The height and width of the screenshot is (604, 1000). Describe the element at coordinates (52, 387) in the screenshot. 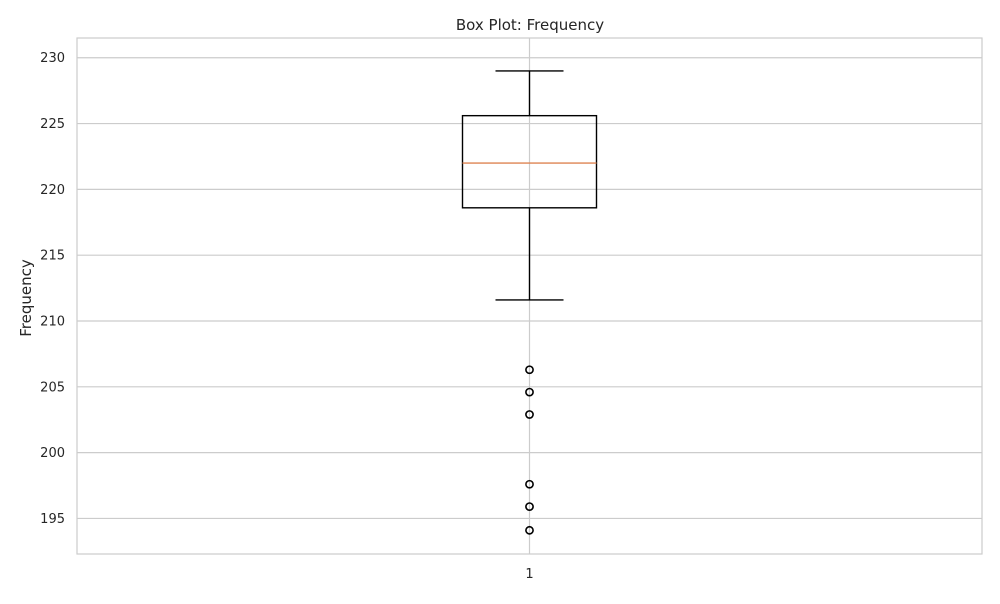

I see `y-tick-label: 205` at that location.